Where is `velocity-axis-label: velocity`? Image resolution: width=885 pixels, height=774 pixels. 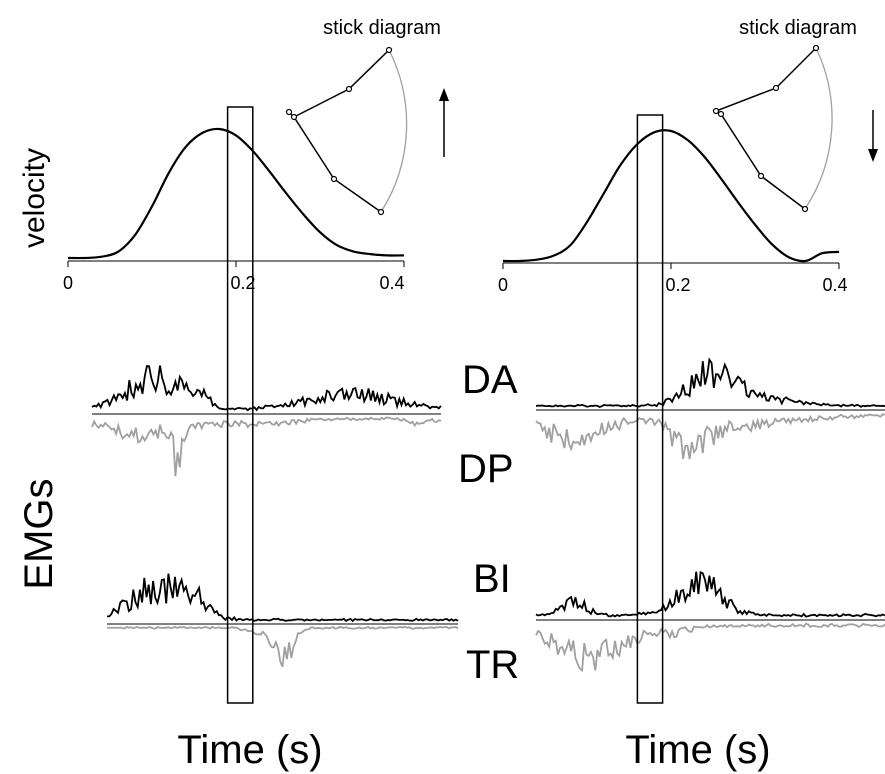 velocity-axis-label: velocity is located at coordinates (34, 198).